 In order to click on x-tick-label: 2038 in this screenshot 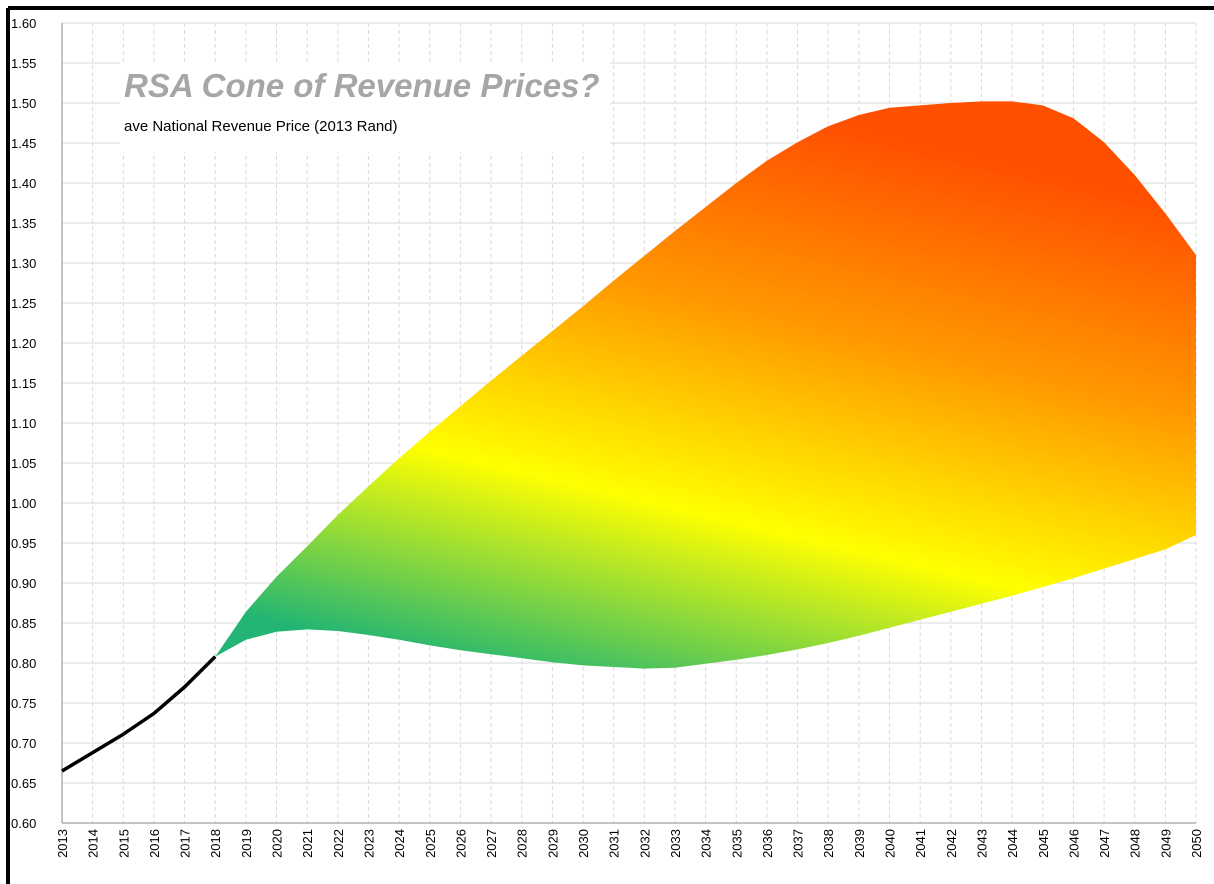, I will do `click(828, 843)`.